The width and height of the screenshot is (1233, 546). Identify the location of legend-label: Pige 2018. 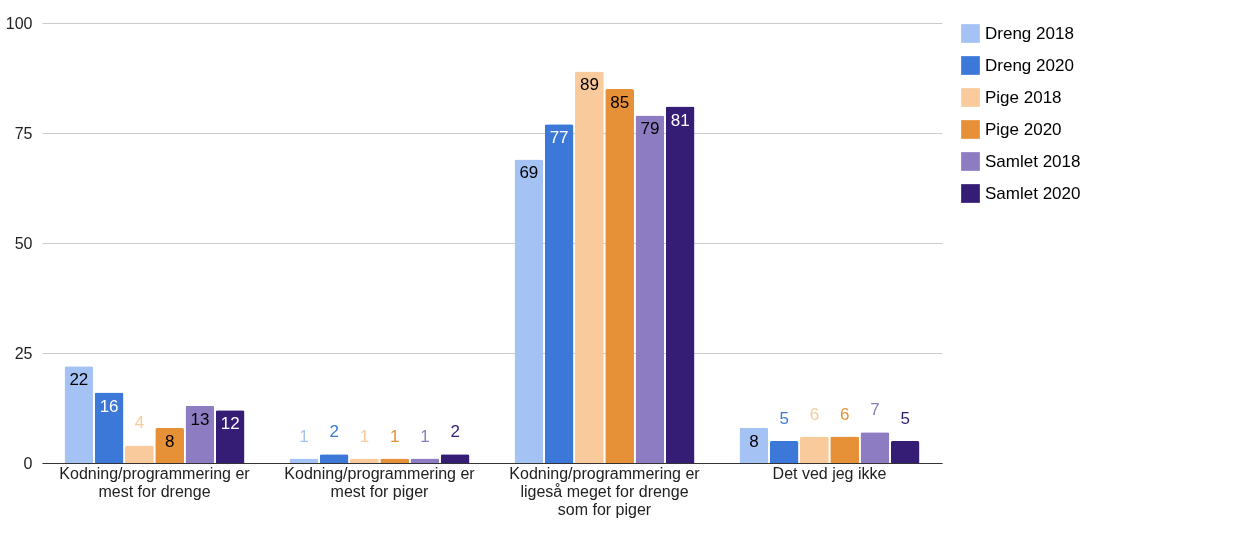
(1023, 97).